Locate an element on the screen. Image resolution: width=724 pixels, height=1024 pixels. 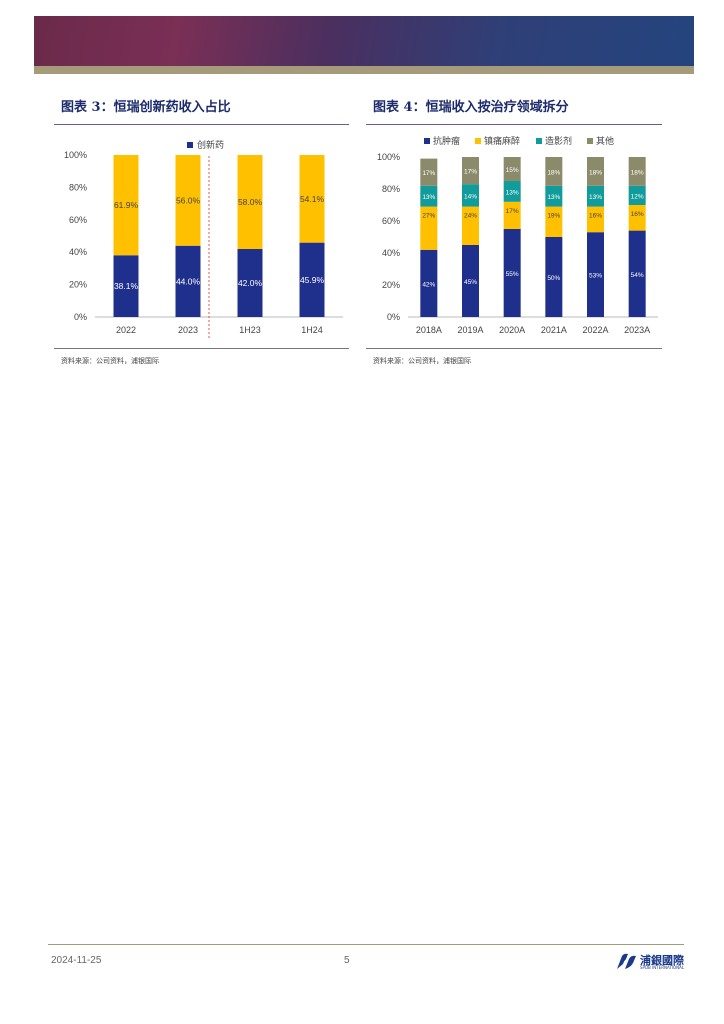
figure4-top-rule is located at coordinates (514, 124).